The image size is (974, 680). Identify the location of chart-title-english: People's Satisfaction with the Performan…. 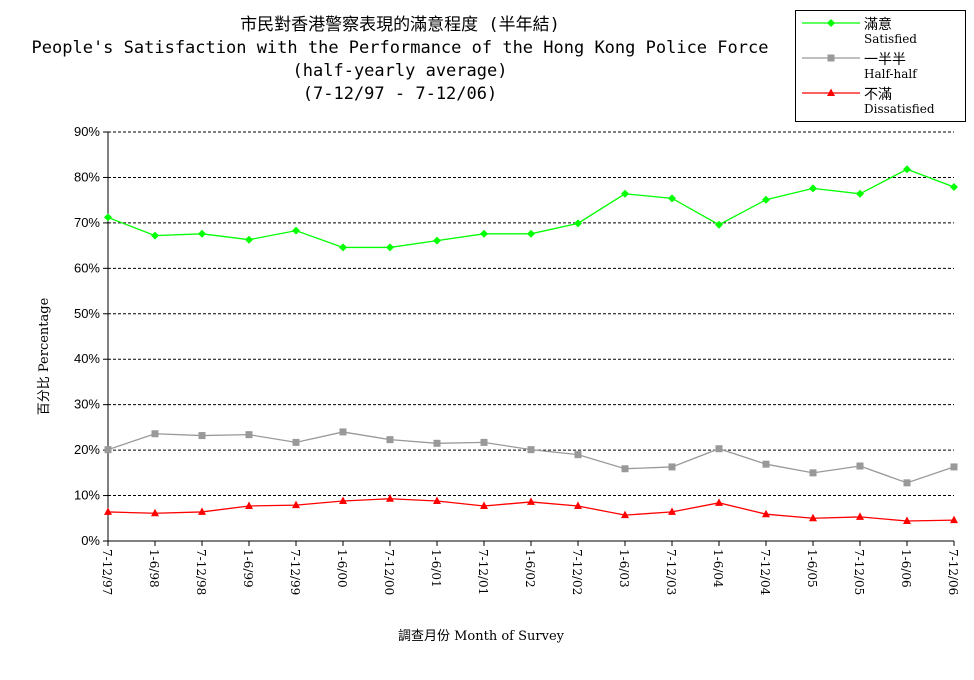
(400, 48).